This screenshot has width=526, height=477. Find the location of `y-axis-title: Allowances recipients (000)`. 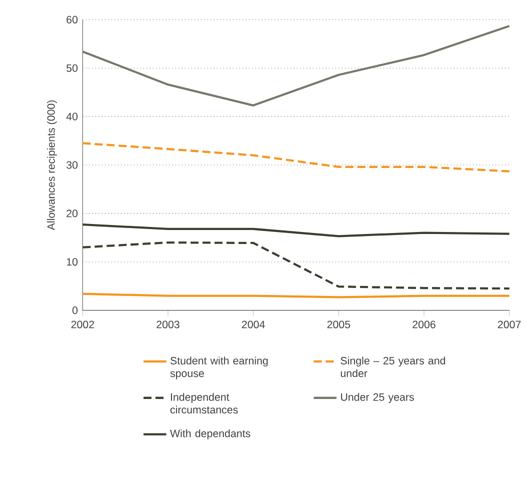

y-axis-title: Allowances recipients (000) is located at coordinates (51, 165).